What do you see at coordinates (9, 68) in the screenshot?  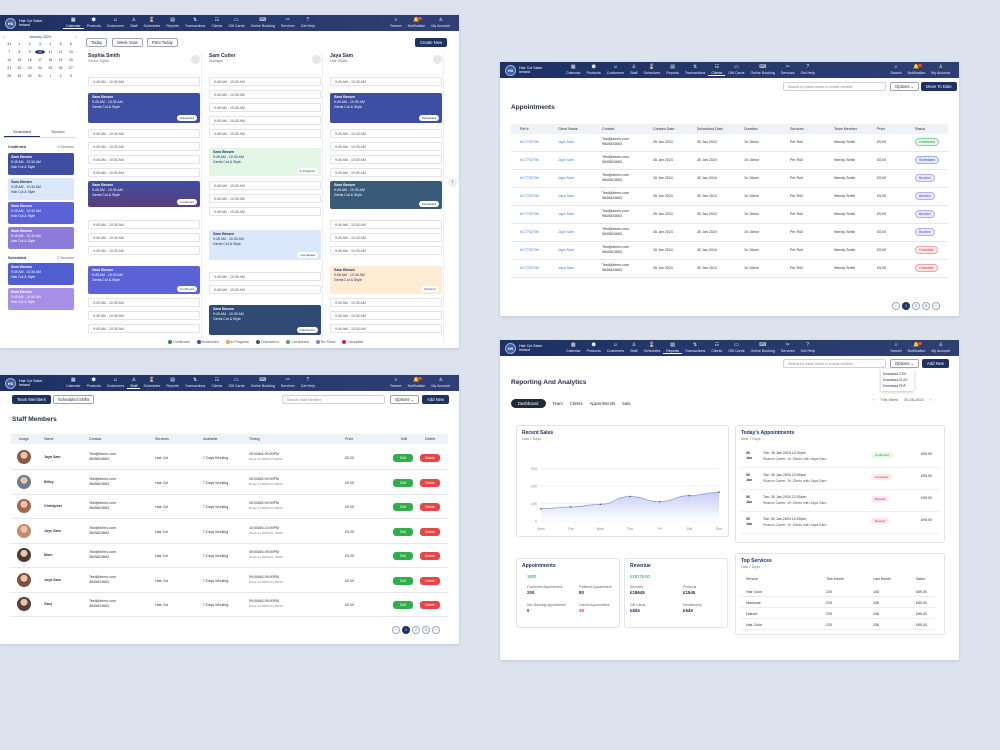 I see `calendar-day: 21` at bounding box center [9, 68].